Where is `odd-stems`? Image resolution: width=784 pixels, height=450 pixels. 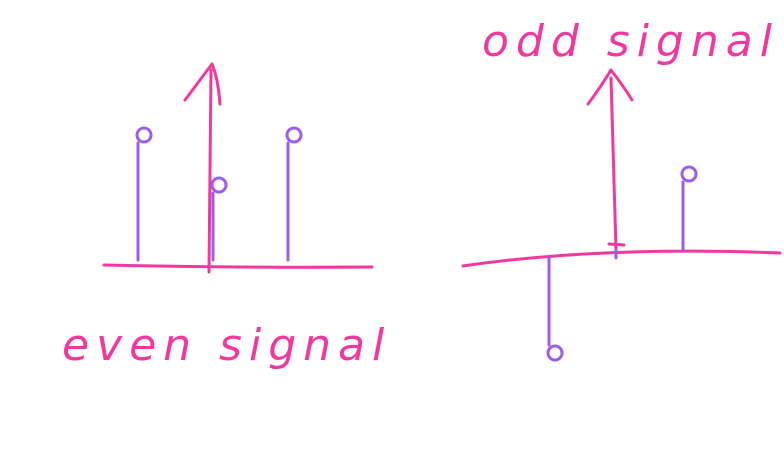 odd-stems is located at coordinates (622, 263).